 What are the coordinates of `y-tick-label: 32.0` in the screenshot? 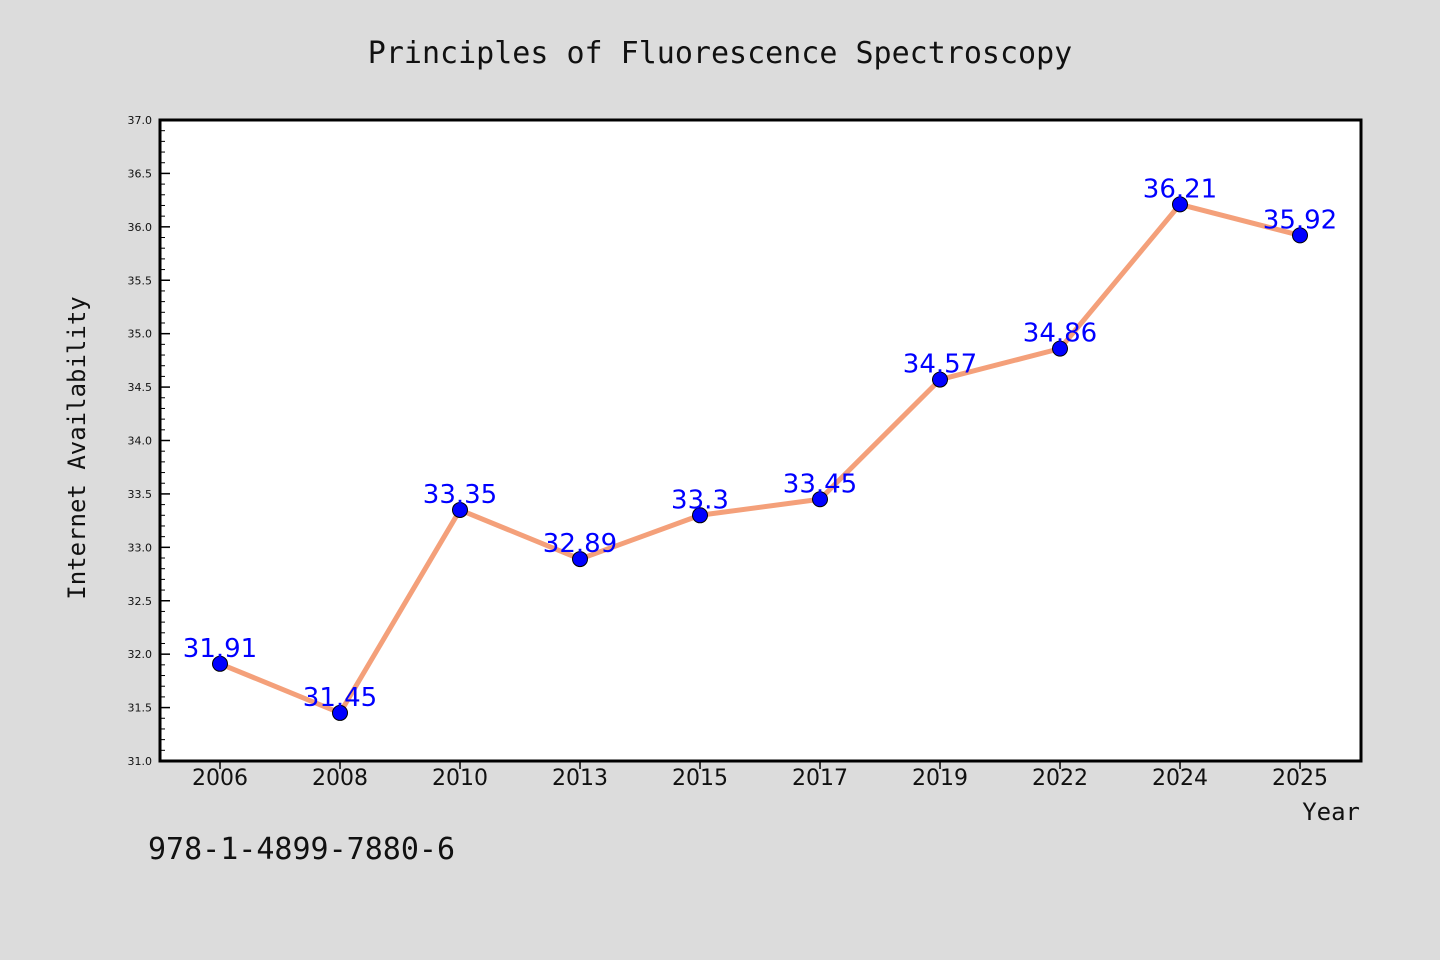 It's located at (140, 654).